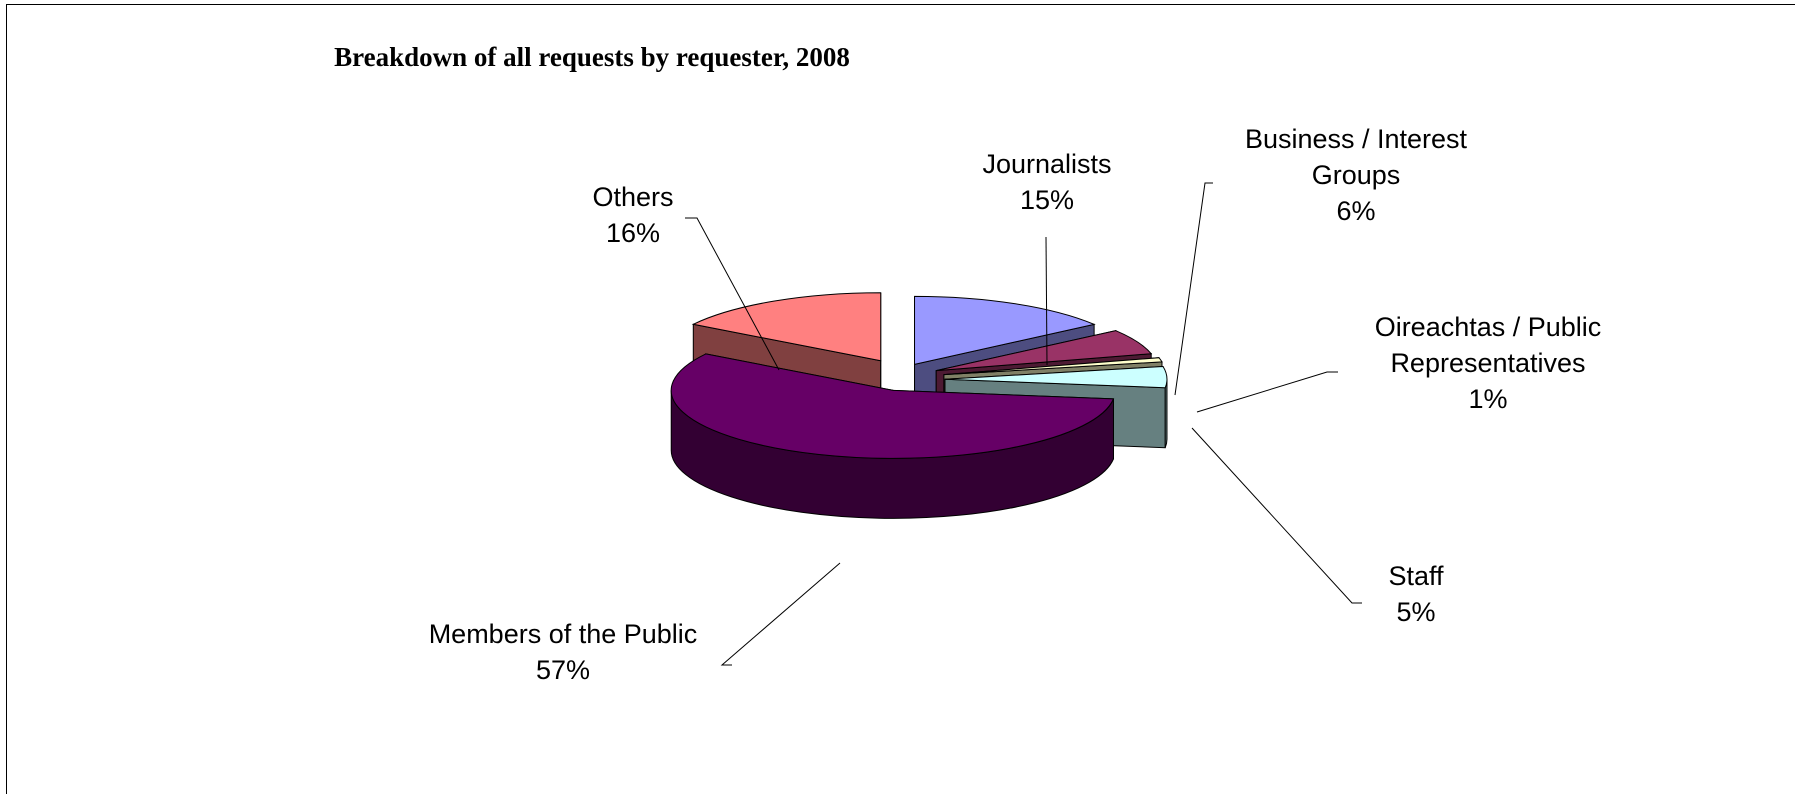  What do you see at coordinates (1415, 612) in the screenshot?
I see `slice-percent-staff: 5%` at bounding box center [1415, 612].